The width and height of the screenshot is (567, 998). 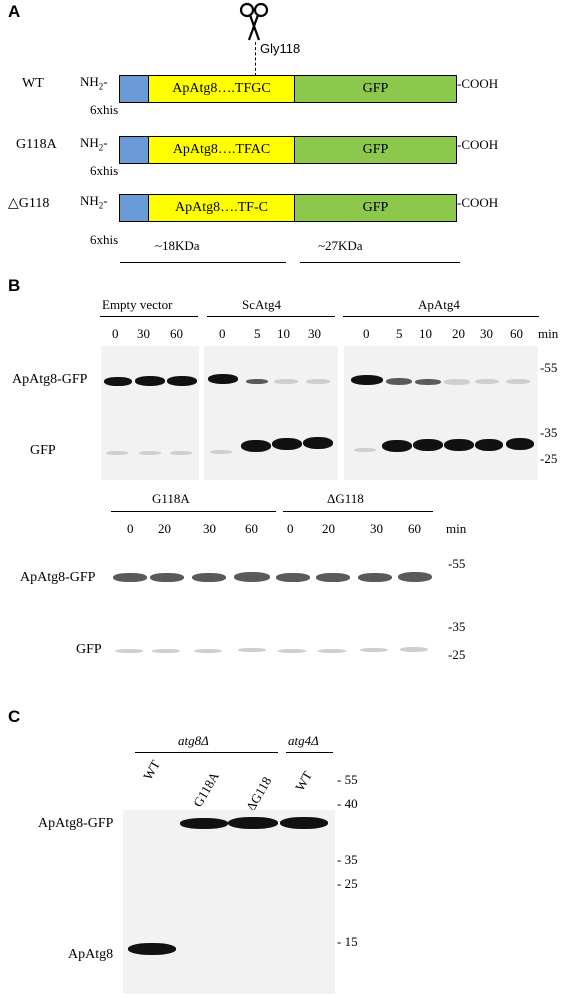 I want to click on cut-site-label: Gly118, so click(x=280, y=48).